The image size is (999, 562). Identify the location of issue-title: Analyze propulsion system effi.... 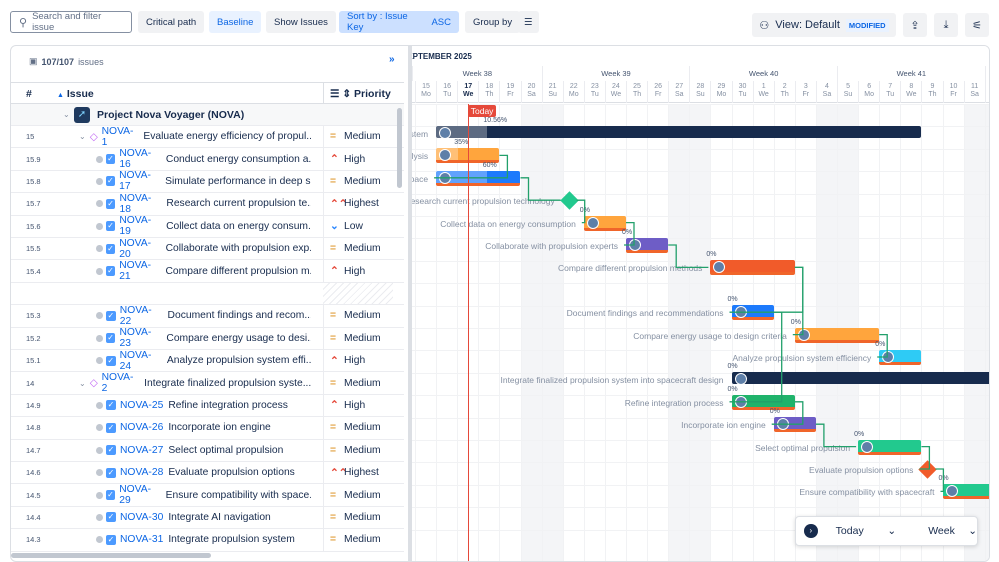
(238, 361).